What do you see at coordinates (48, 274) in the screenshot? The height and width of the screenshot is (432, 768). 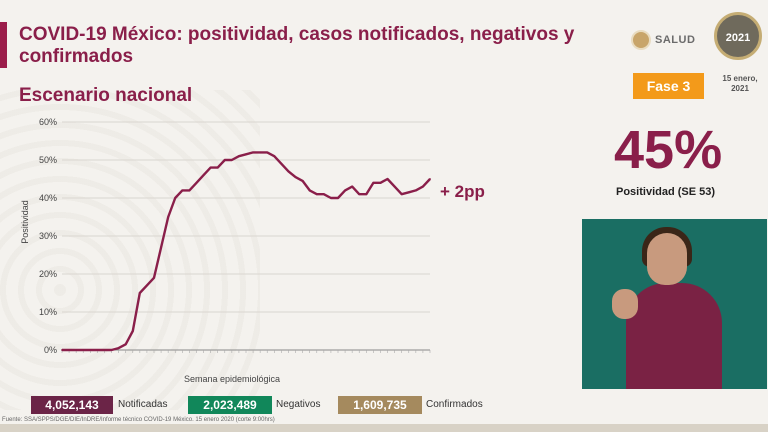 I see `y-tick-label: 20%` at bounding box center [48, 274].